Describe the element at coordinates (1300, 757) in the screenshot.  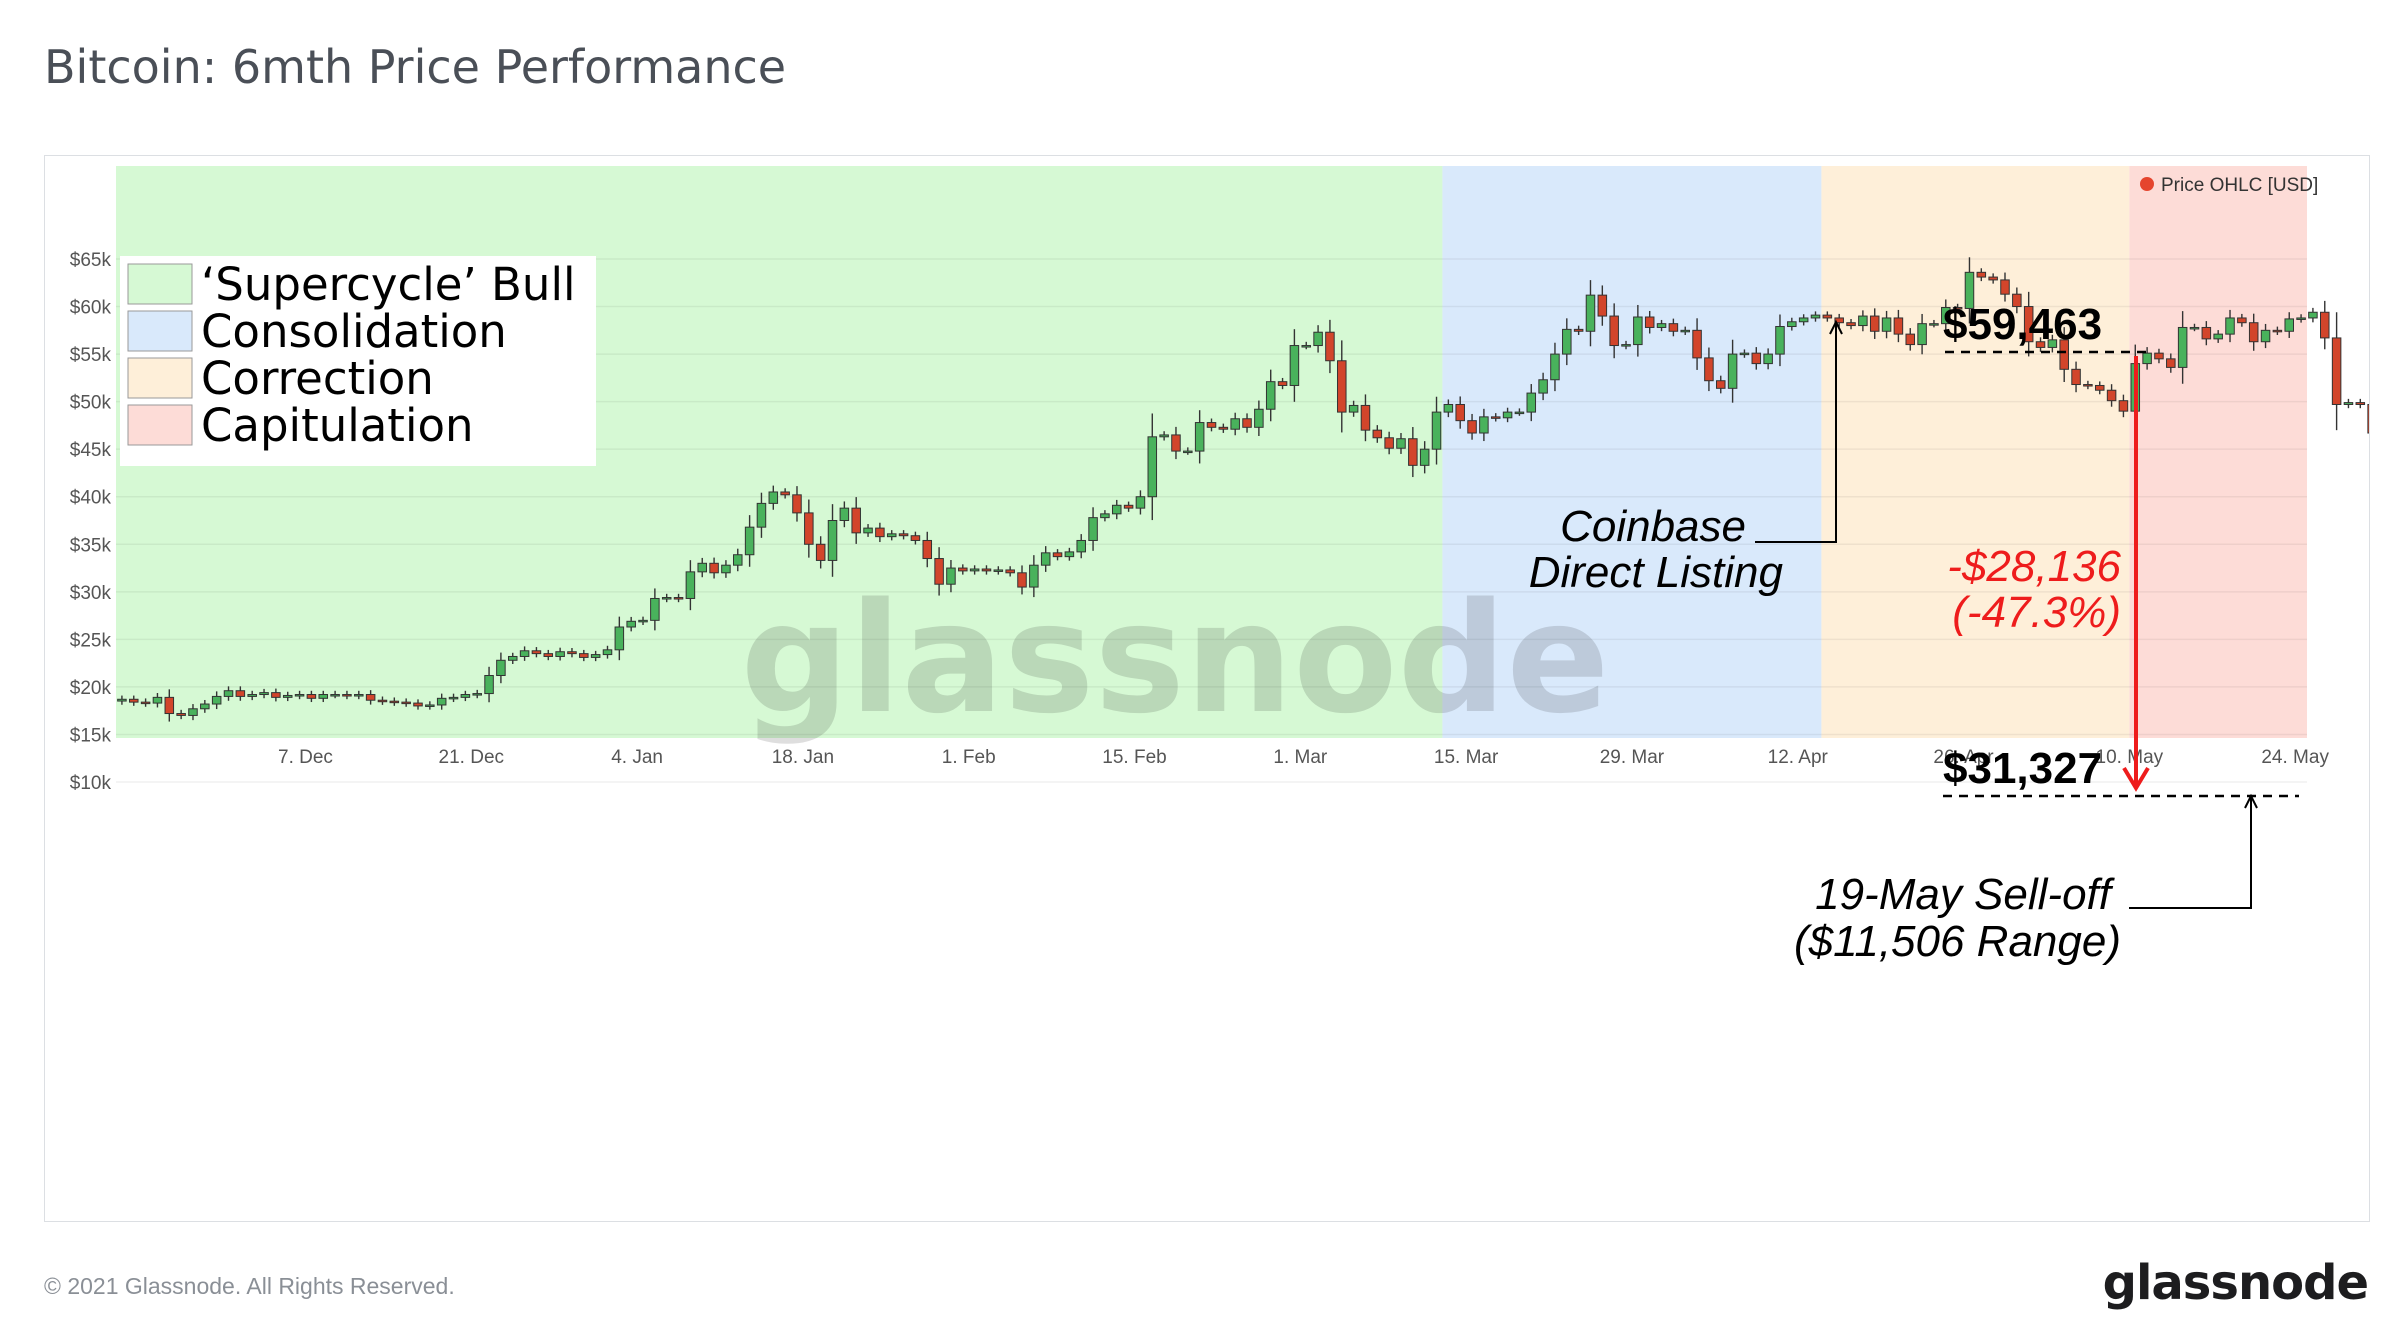
I see `x-tick-label: 1. Mar` at that location.